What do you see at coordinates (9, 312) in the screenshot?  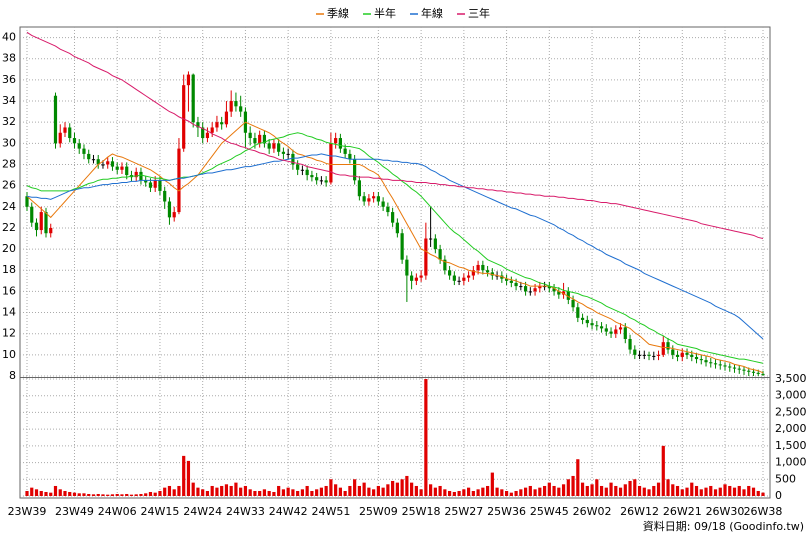 I see `y-tick-label: 14` at bounding box center [9, 312].